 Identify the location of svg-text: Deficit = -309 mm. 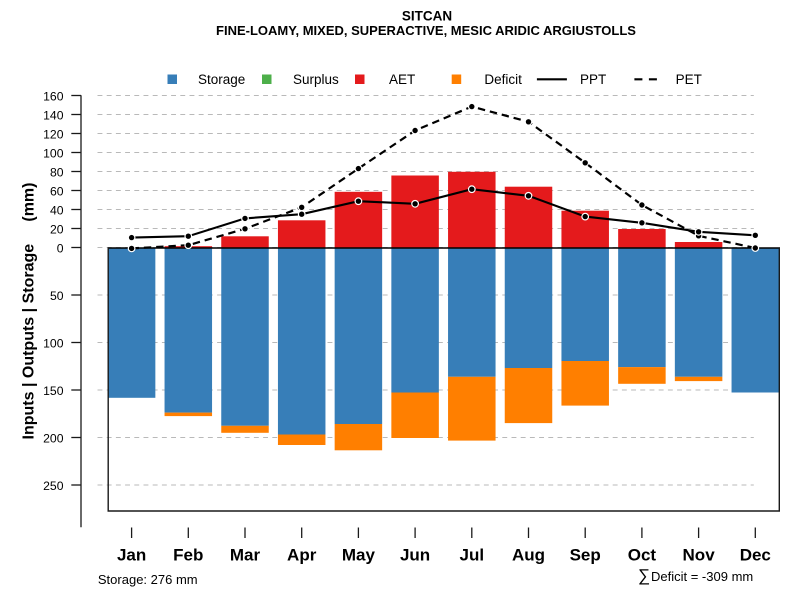
(702, 576).